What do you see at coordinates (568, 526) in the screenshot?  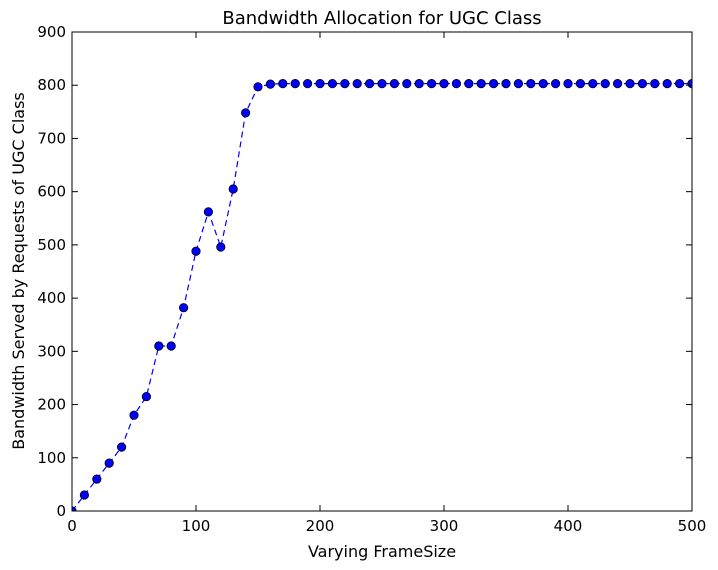 I see `x-tick-label: 400` at bounding box center [568, 526].